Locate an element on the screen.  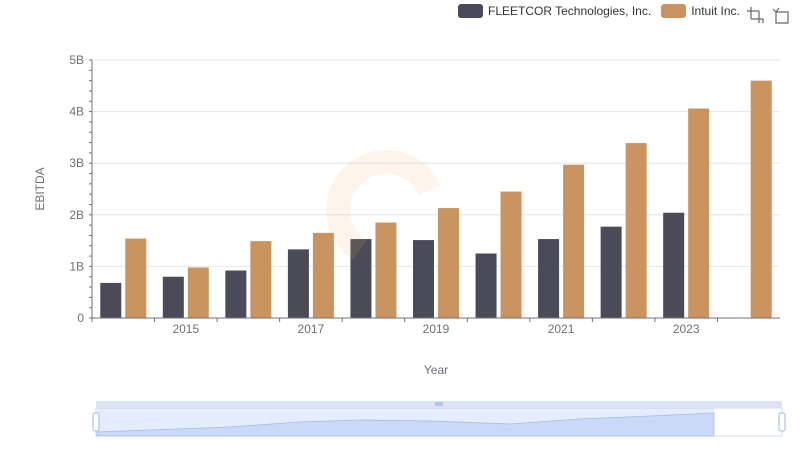
bar-fleetcor-2018 is located at coordinates (361, 278).